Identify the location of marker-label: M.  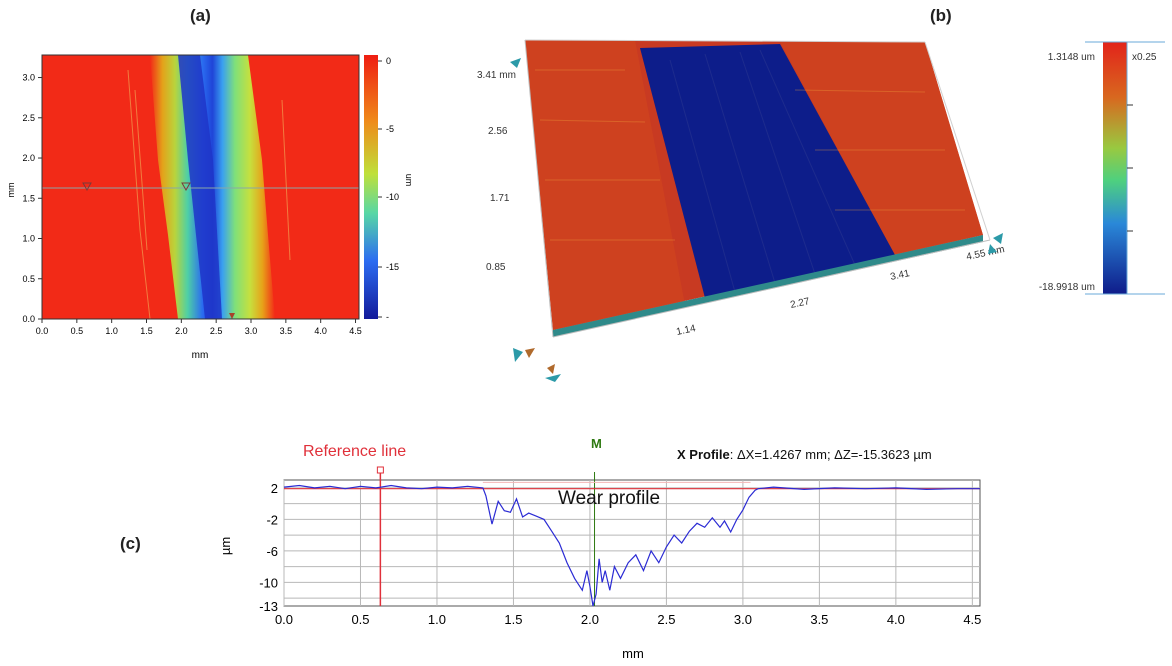
(596, 443).